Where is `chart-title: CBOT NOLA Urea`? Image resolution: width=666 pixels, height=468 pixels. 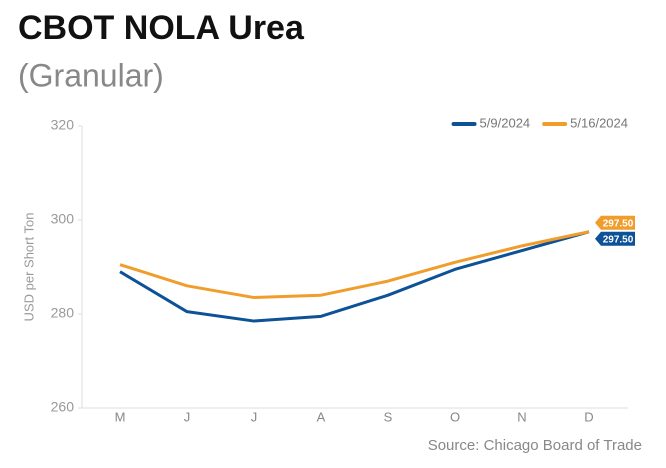
chart-title: CBOT NOLA Urea is located at coordinates (161, 28).